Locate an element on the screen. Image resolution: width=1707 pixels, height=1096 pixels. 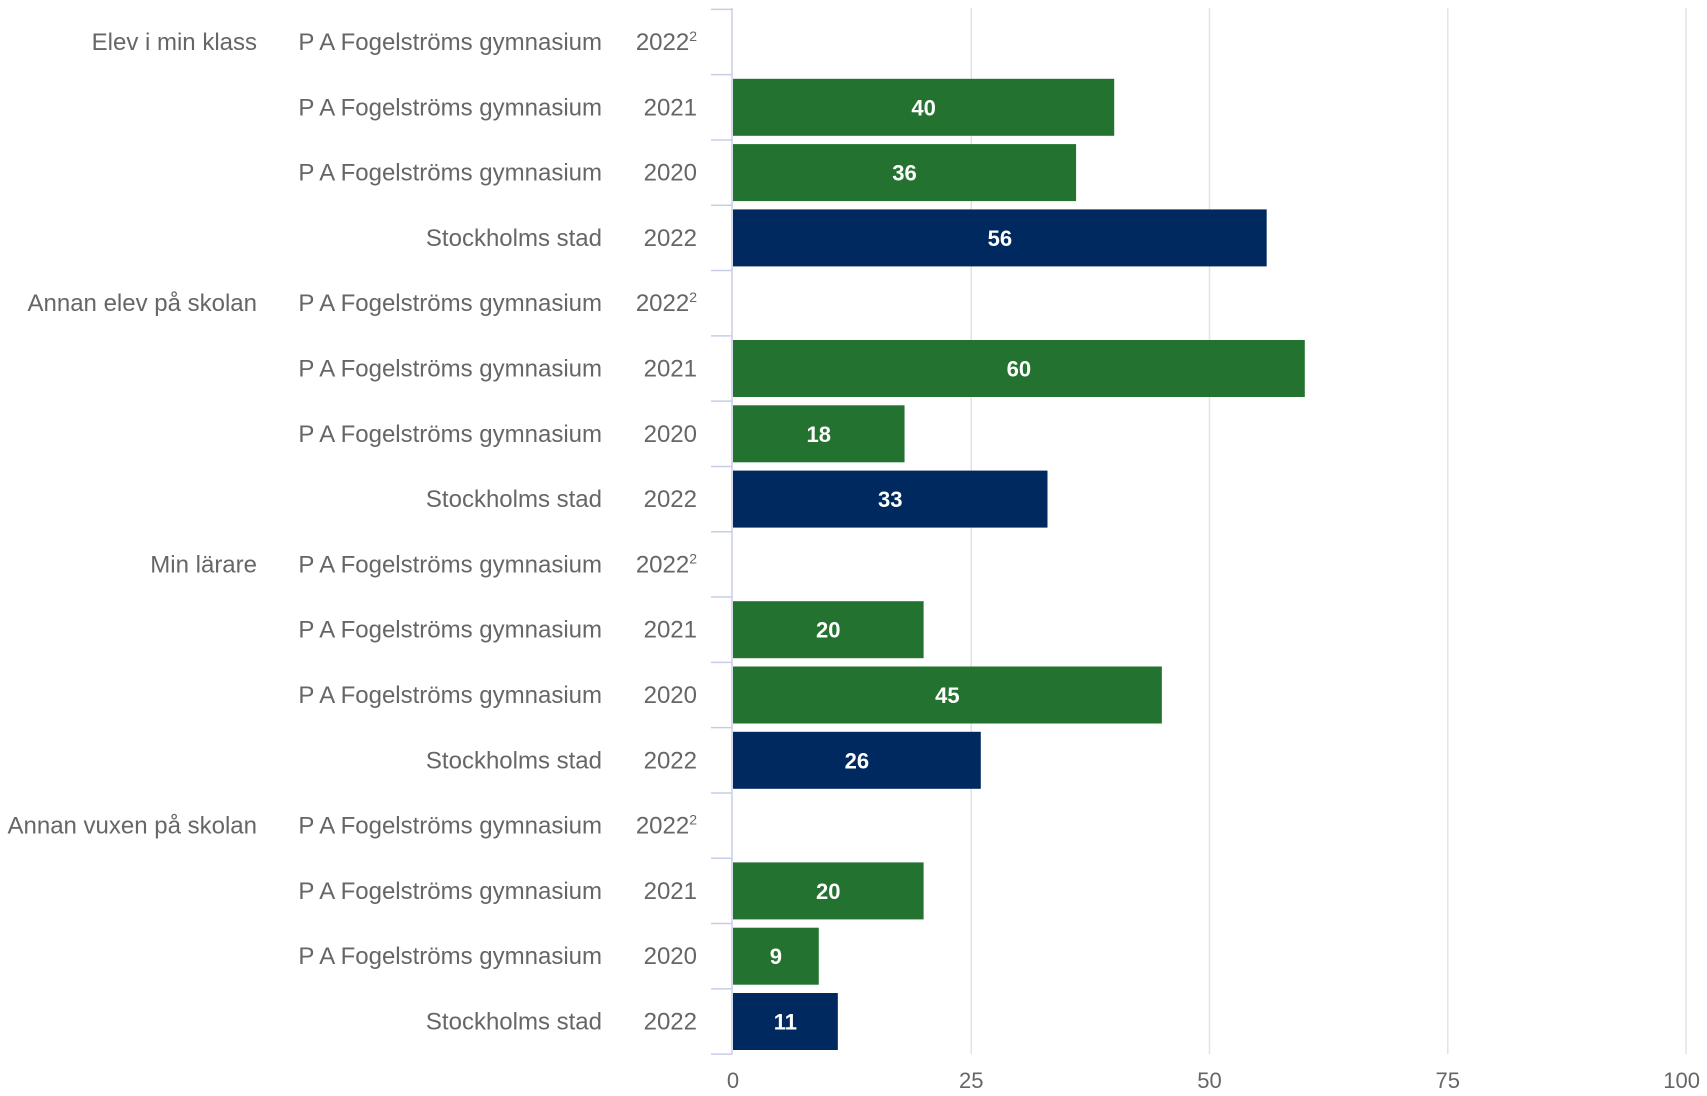
data-label: 11 is located at coordinates (785, 1022).